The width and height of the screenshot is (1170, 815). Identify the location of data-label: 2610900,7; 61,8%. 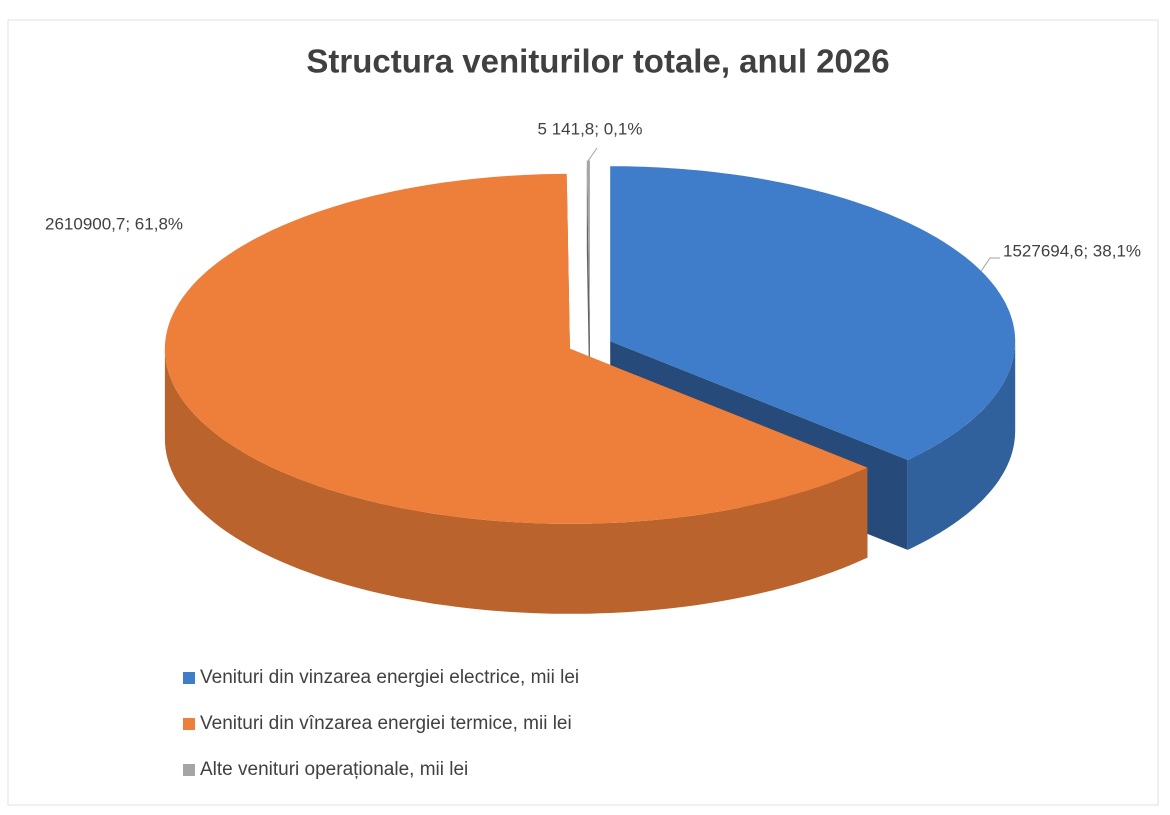
(114, 223).